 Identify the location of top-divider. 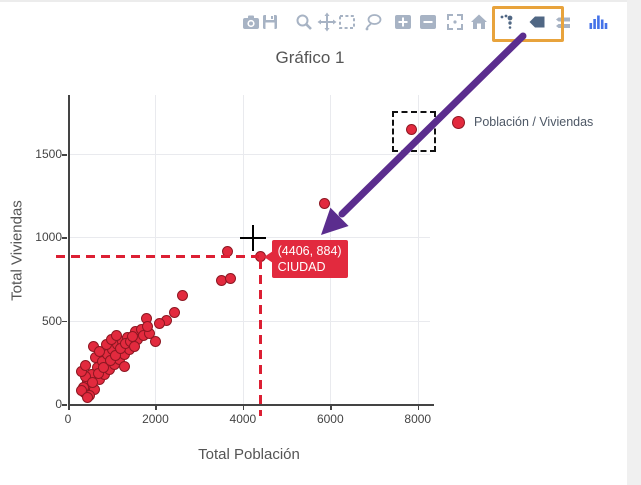
(320, 1).